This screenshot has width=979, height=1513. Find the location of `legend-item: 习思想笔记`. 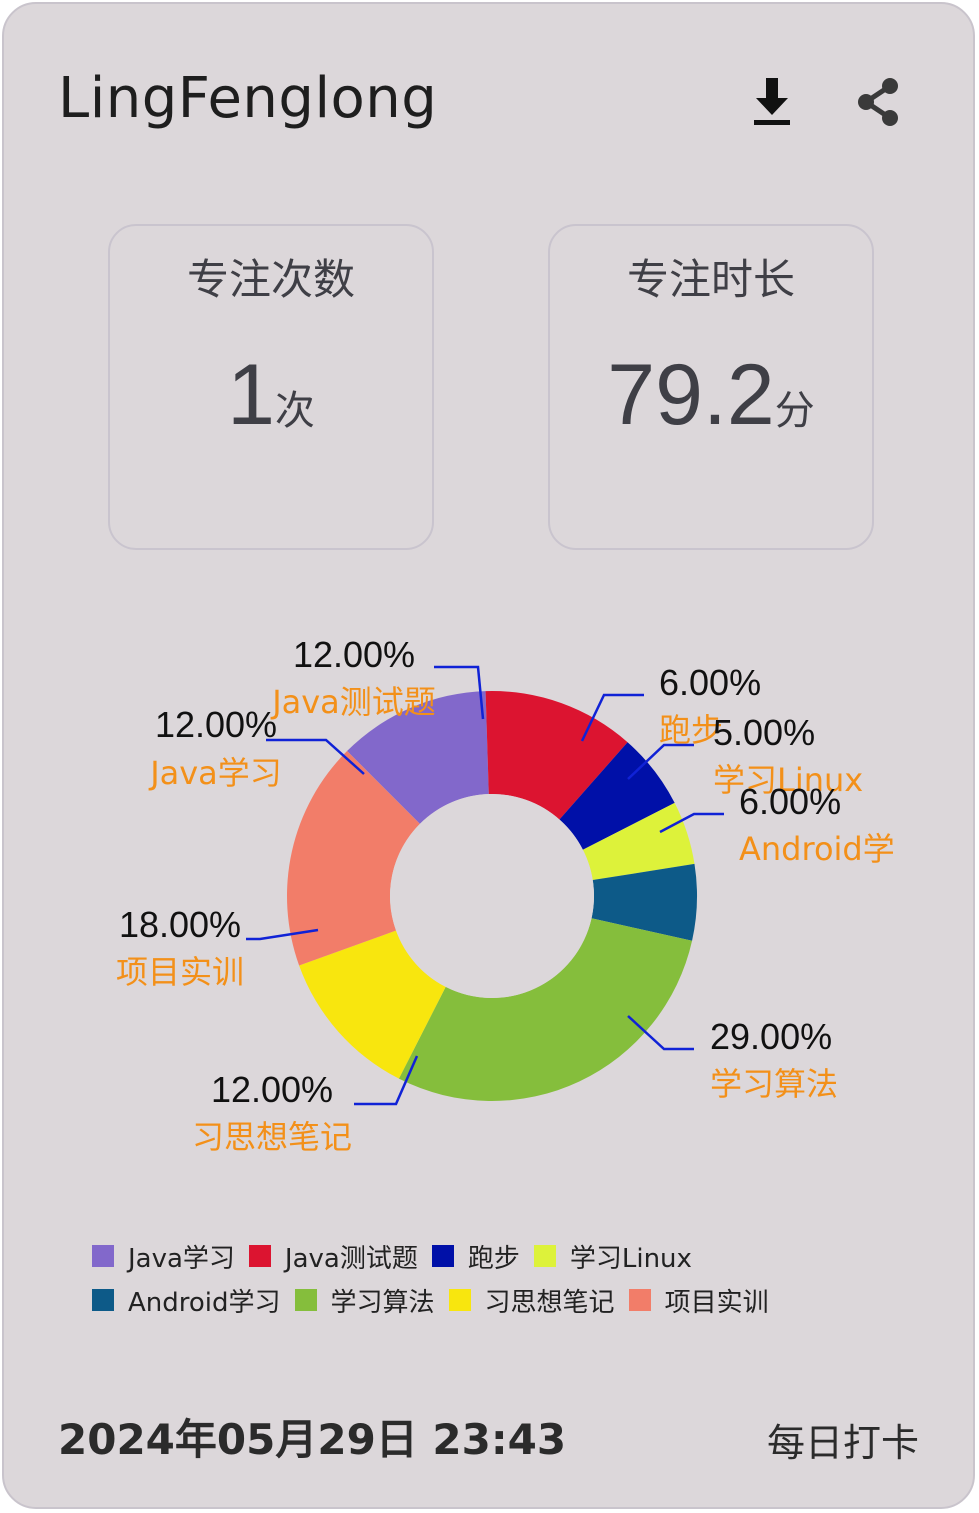

legend-item: 习思想笔记 is located at coordinates (531, 1300).